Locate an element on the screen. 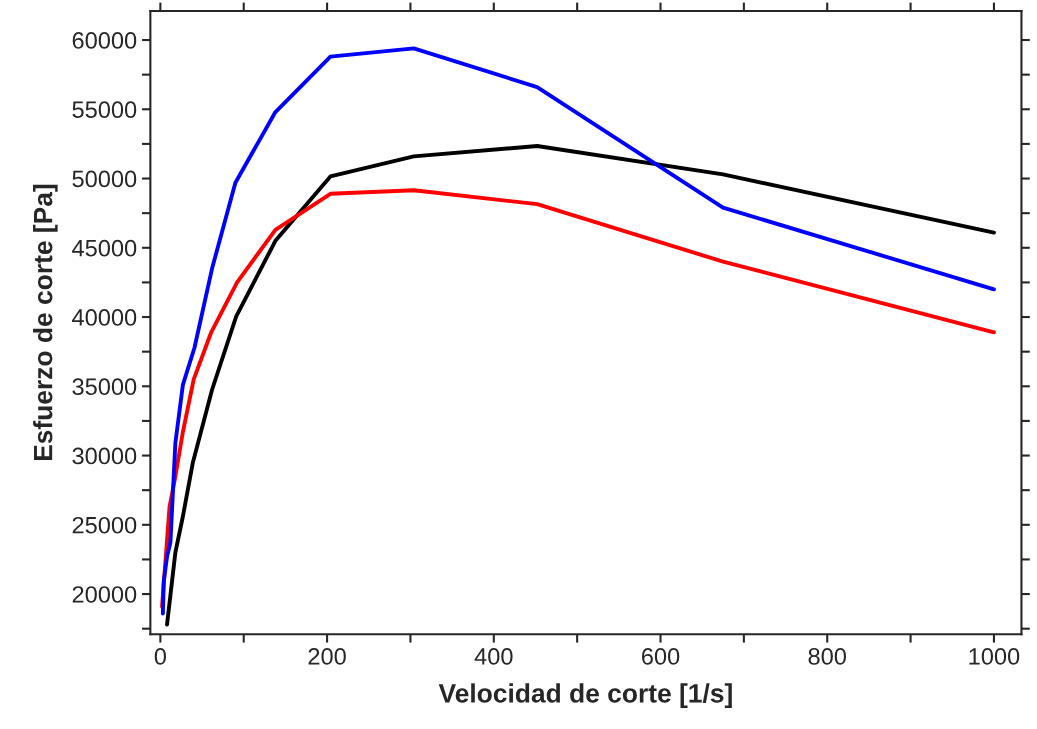  y-axis-title: Esfuerzo de corte [Pa] is located at coordinates (45, 322).